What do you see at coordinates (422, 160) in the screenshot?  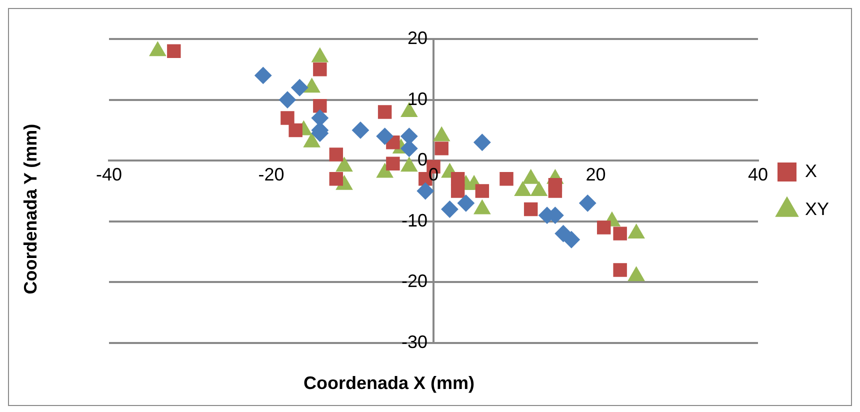 I see `y-tick-label: 0` at bounding box center [422, 160].